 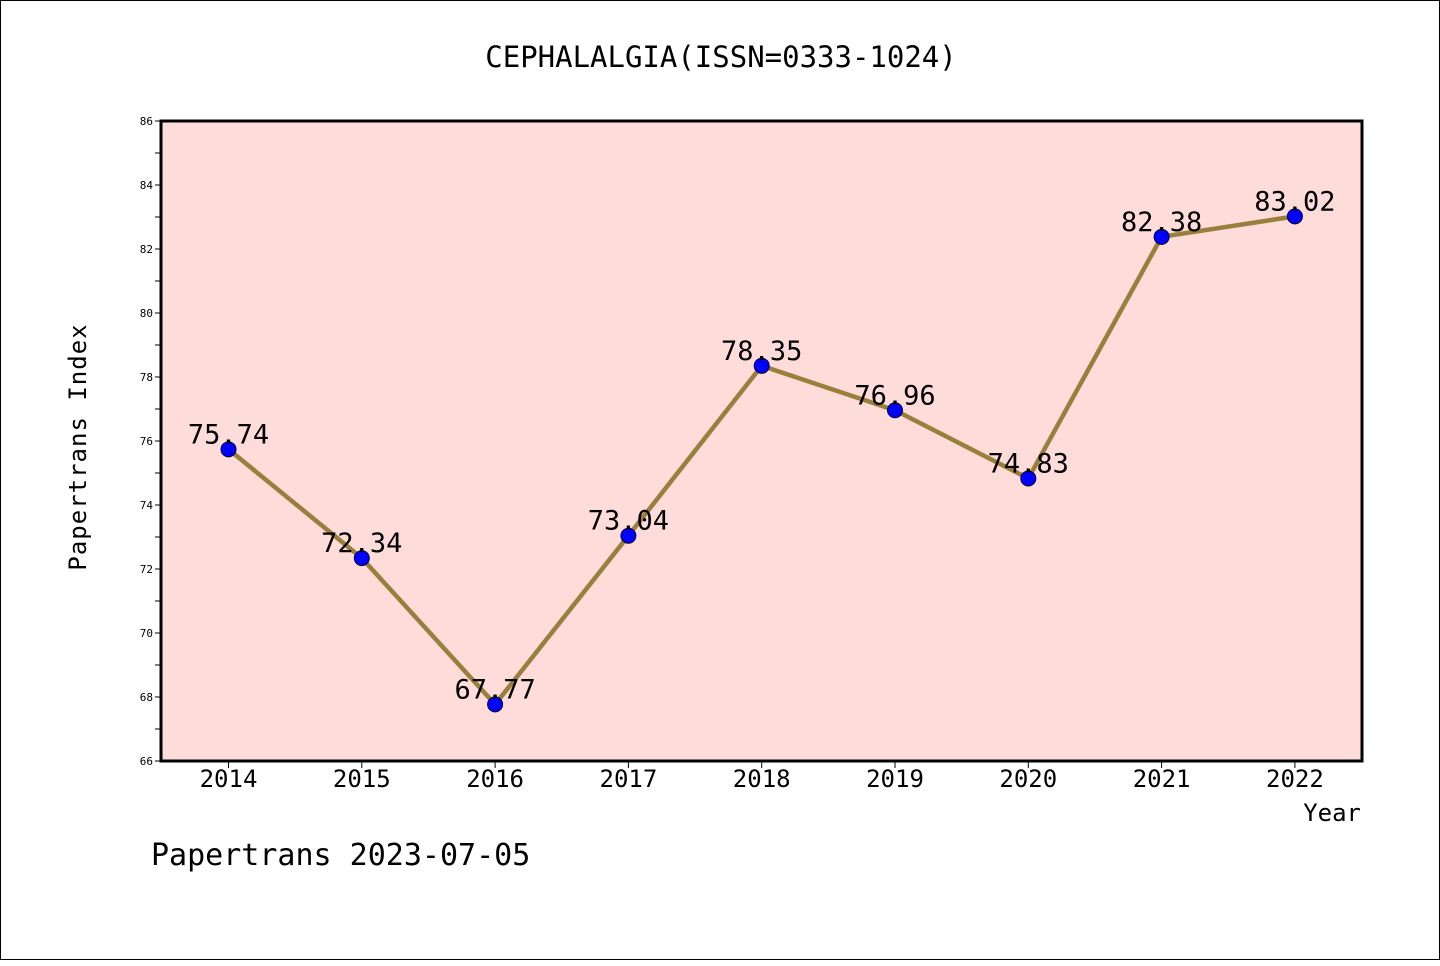 I want to click on y-tick-label: 68, so click(x=146, y=697).